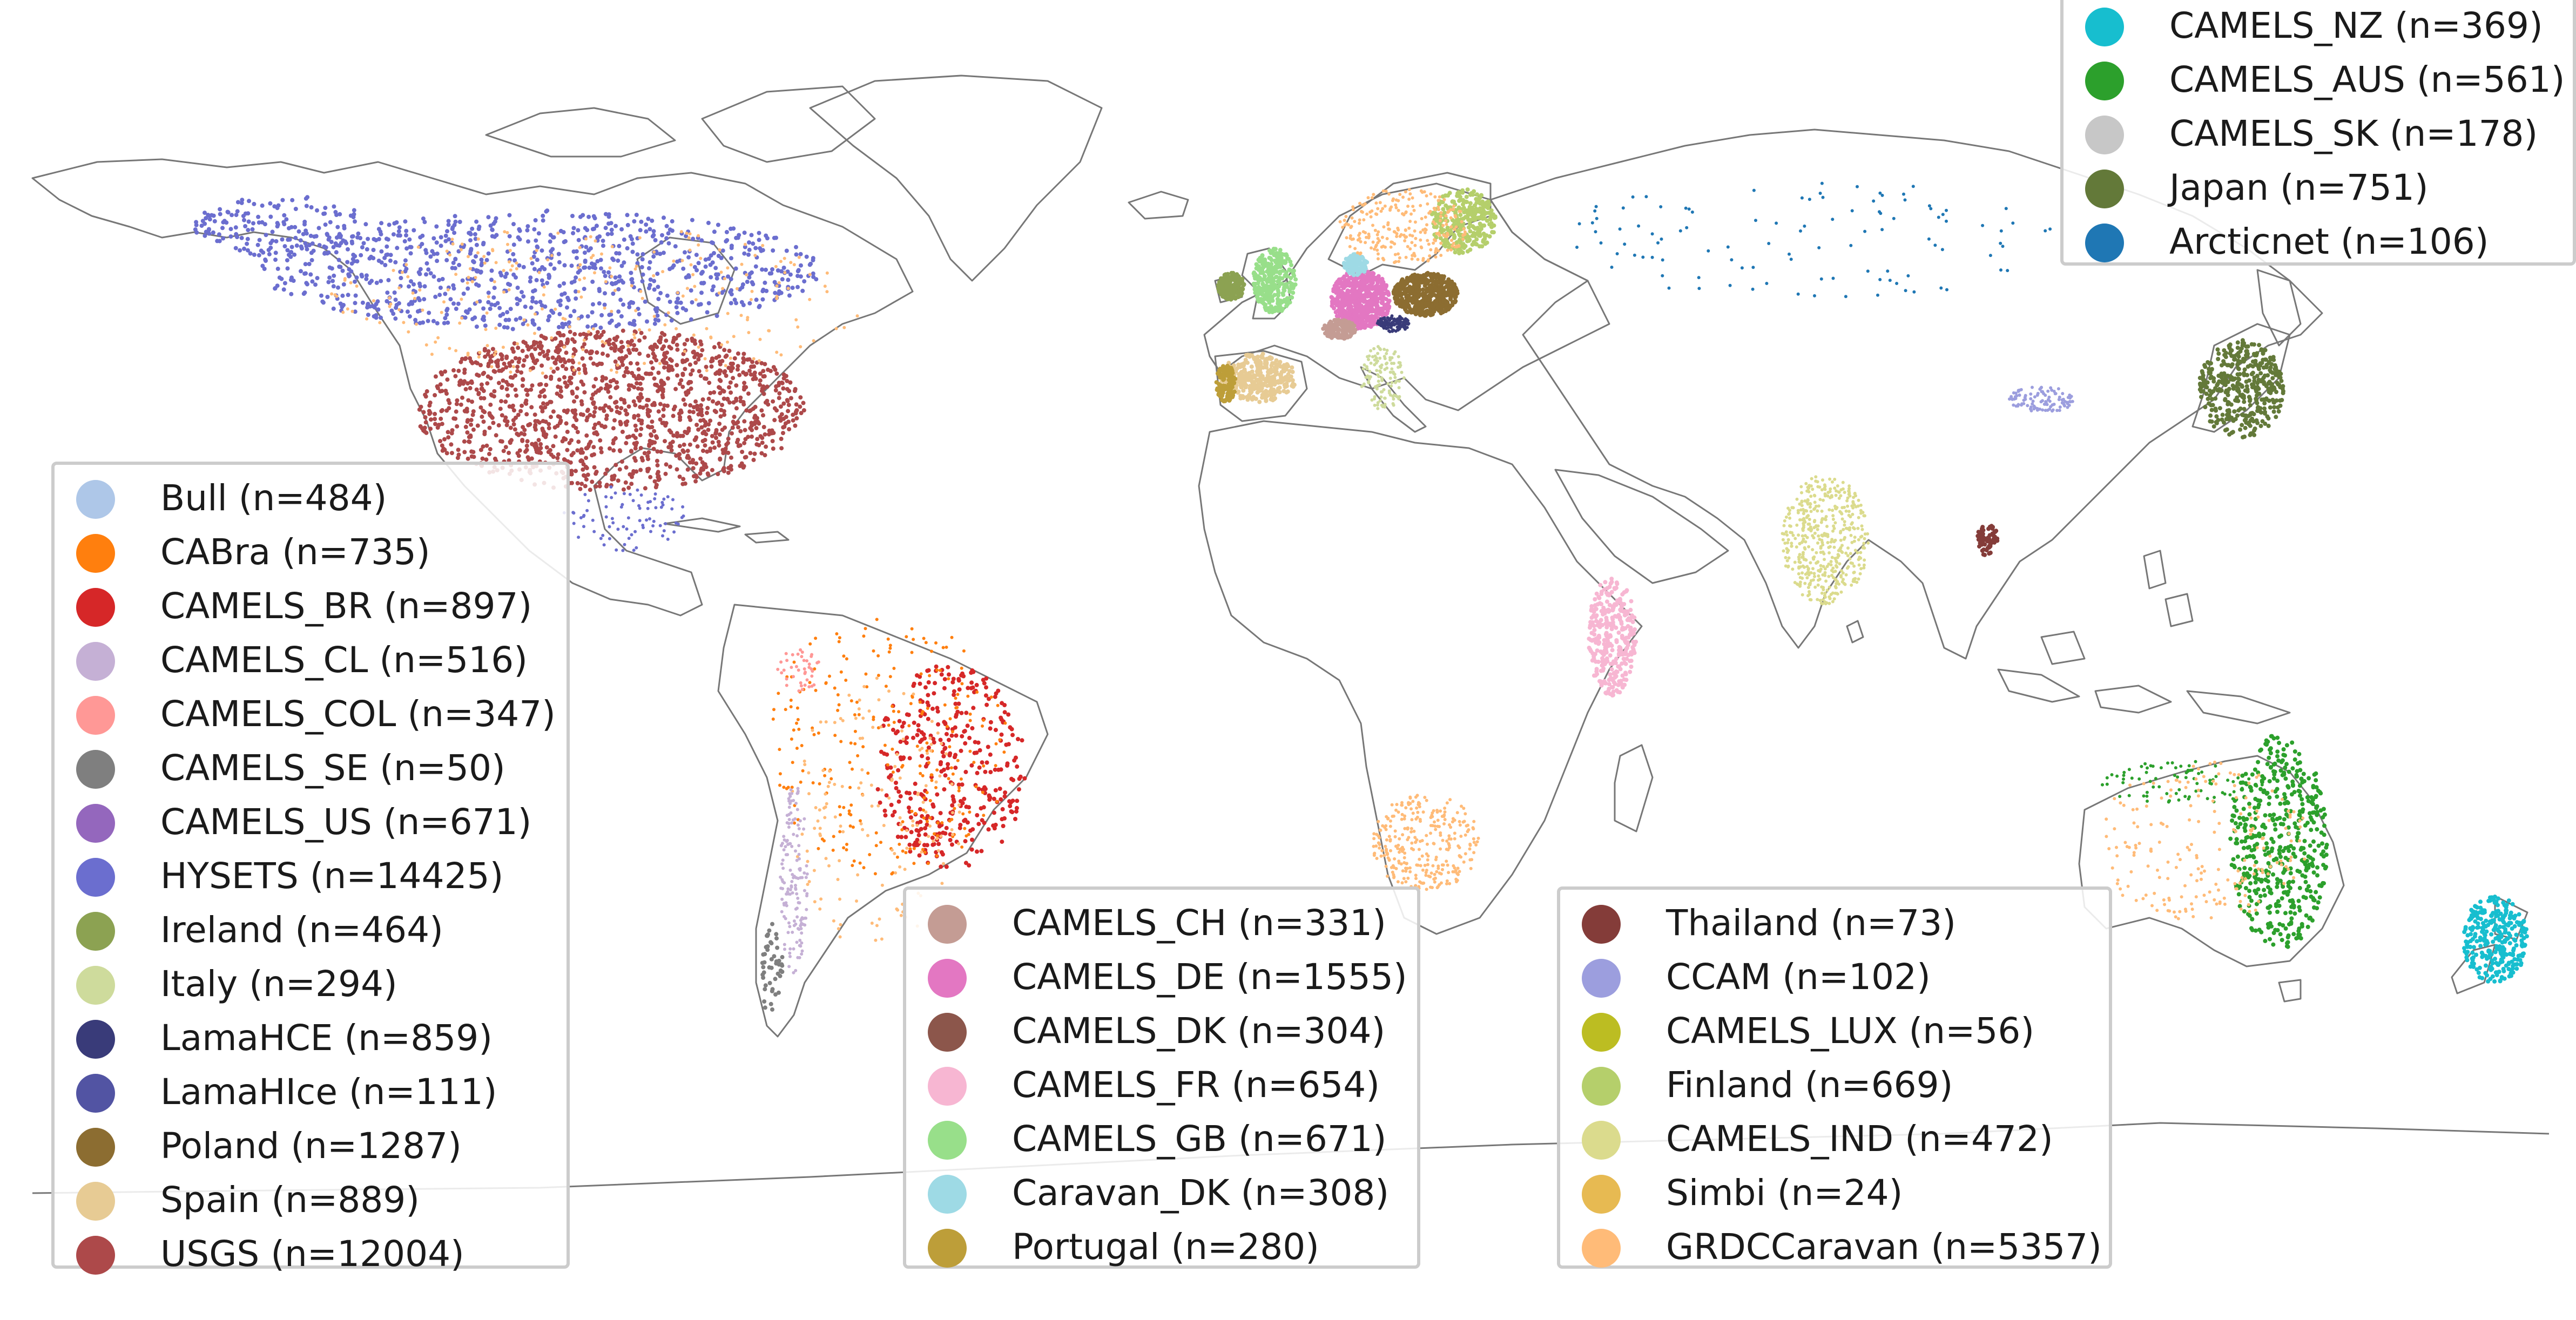  I want to click on legend-label: CAMELS_IND (n=472), so click(1859, 1139).